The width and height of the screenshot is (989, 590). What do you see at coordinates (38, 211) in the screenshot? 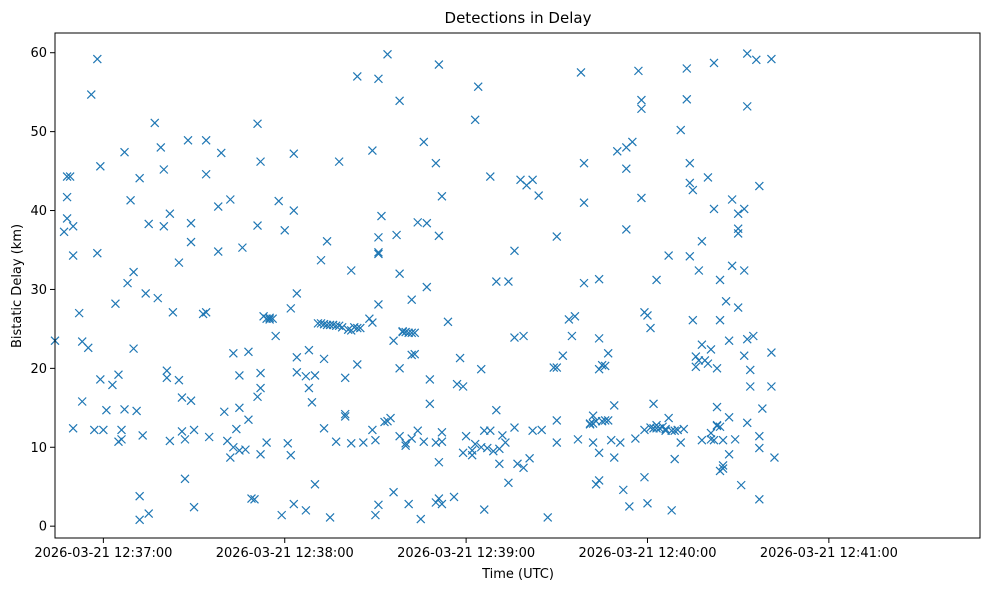
I see `y-tick-label: 40` at bounding box center [38, 211].